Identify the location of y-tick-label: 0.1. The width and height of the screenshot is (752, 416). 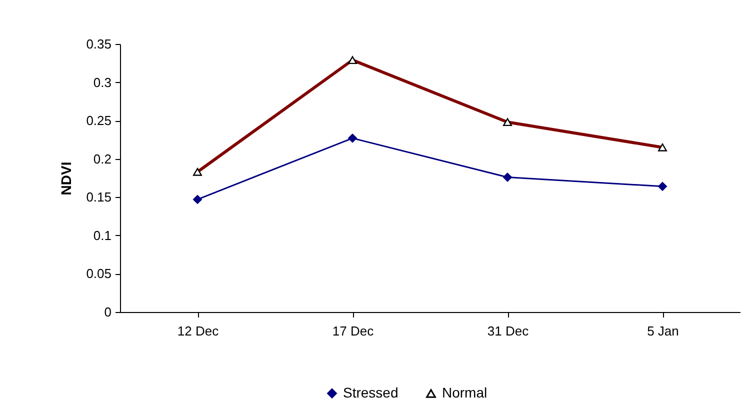
(102, 235).